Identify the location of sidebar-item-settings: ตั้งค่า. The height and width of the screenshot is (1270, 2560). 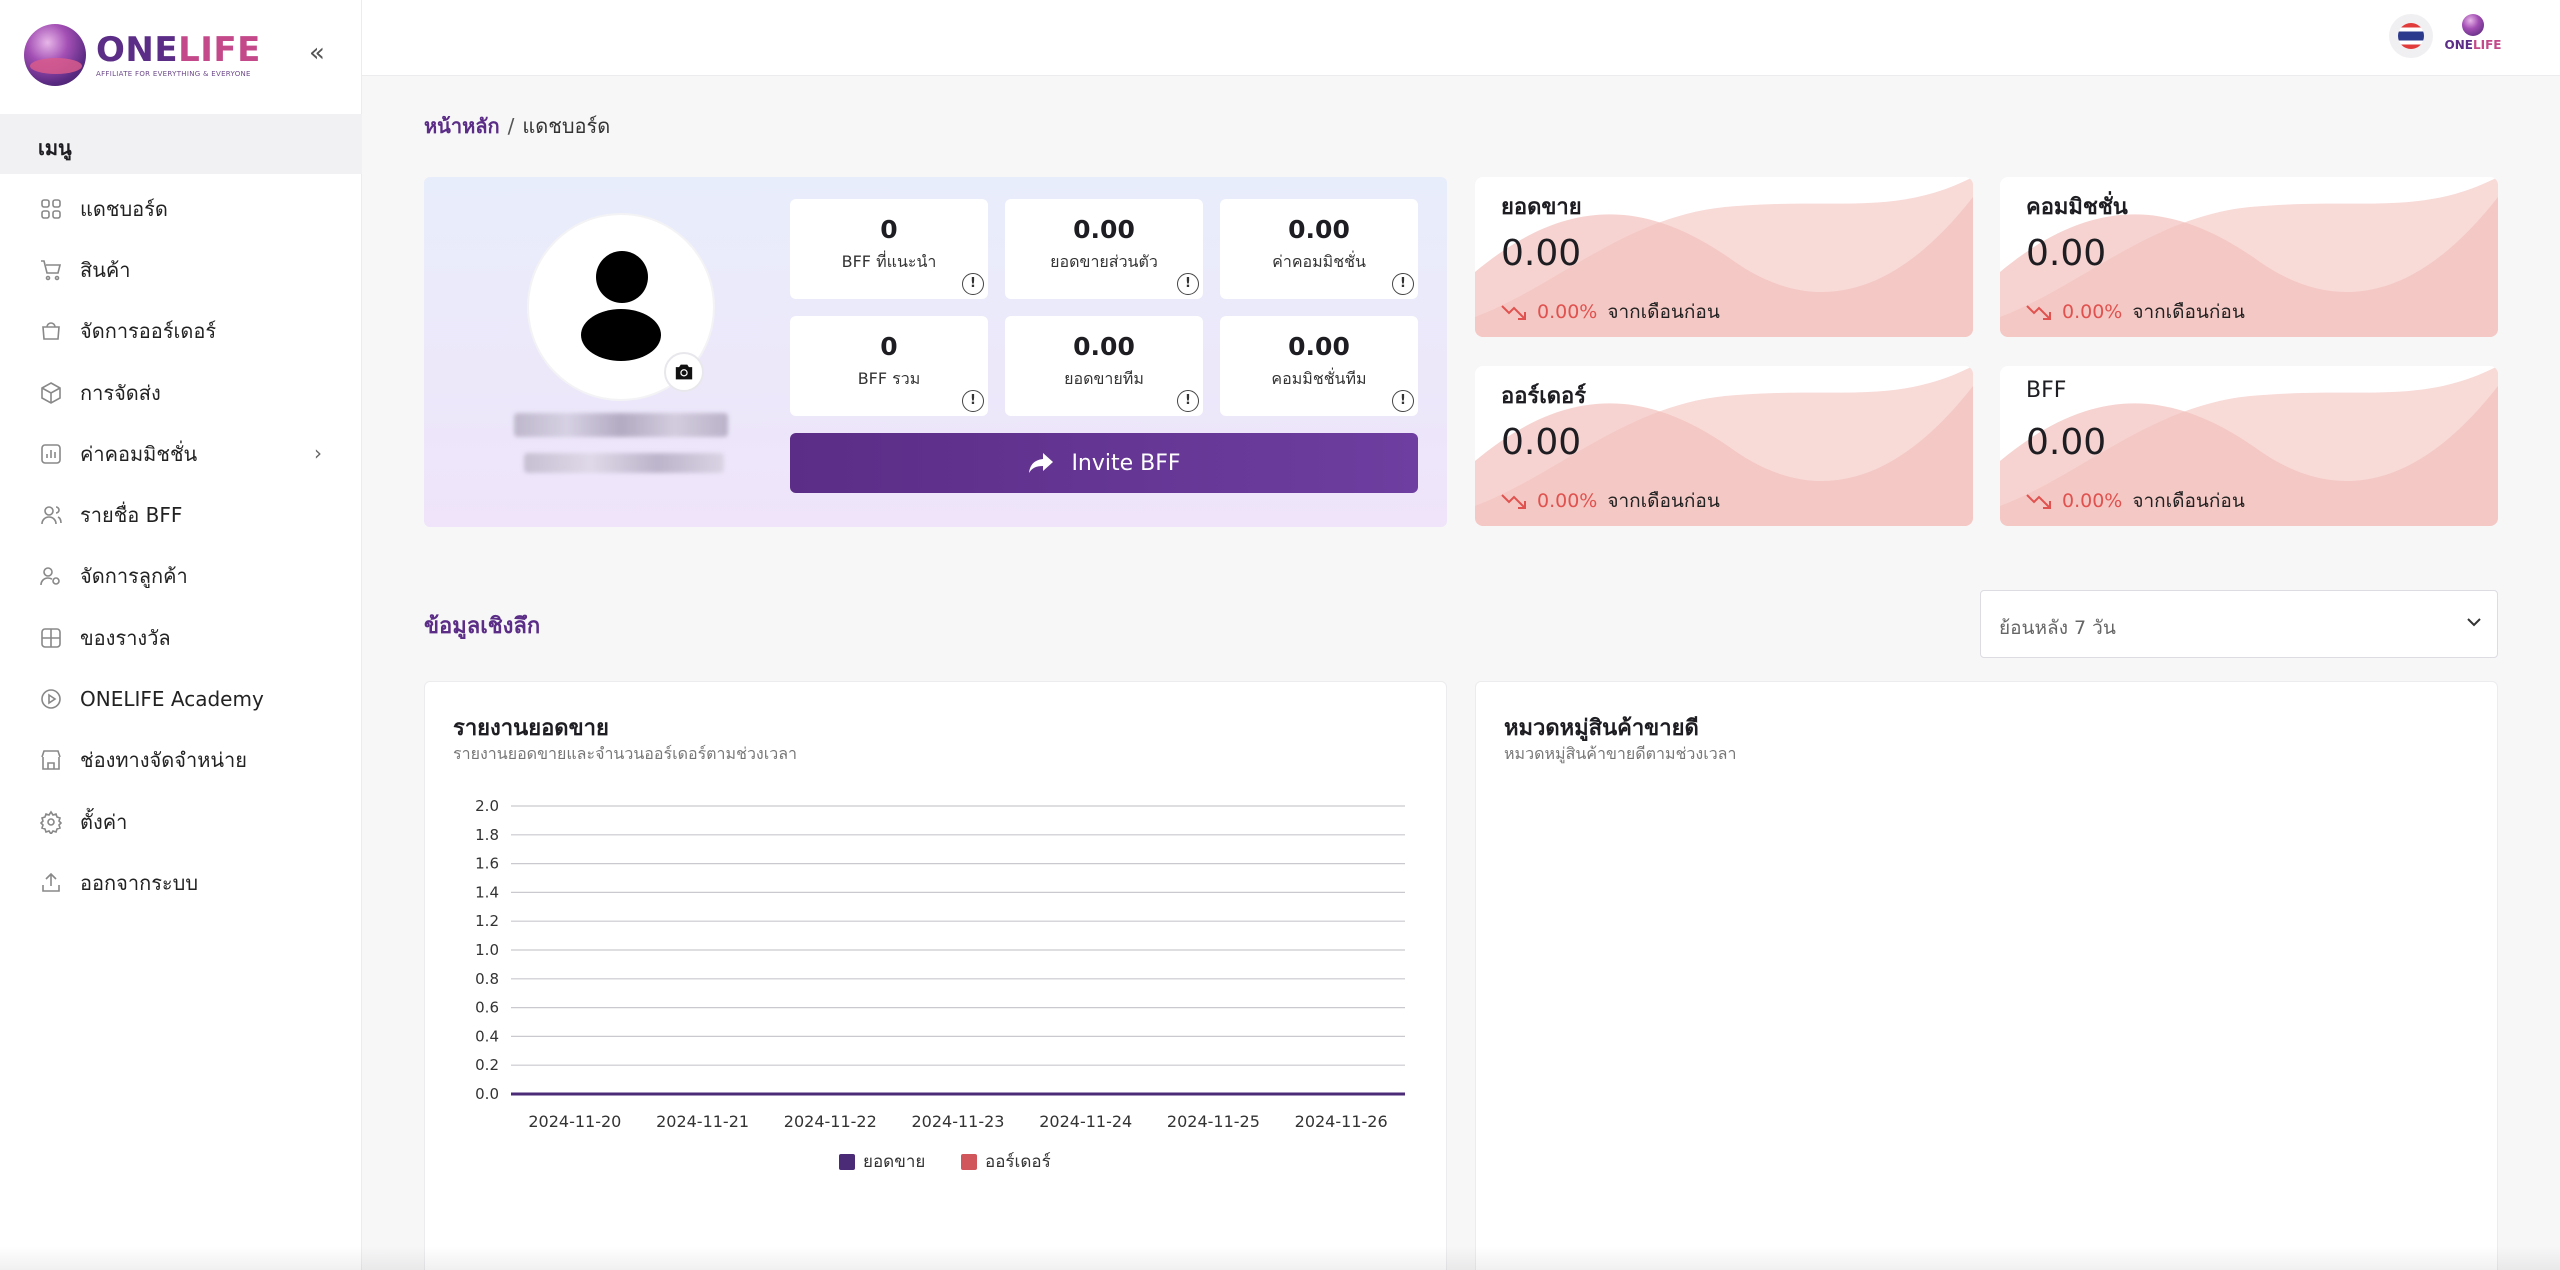
(181, 821).